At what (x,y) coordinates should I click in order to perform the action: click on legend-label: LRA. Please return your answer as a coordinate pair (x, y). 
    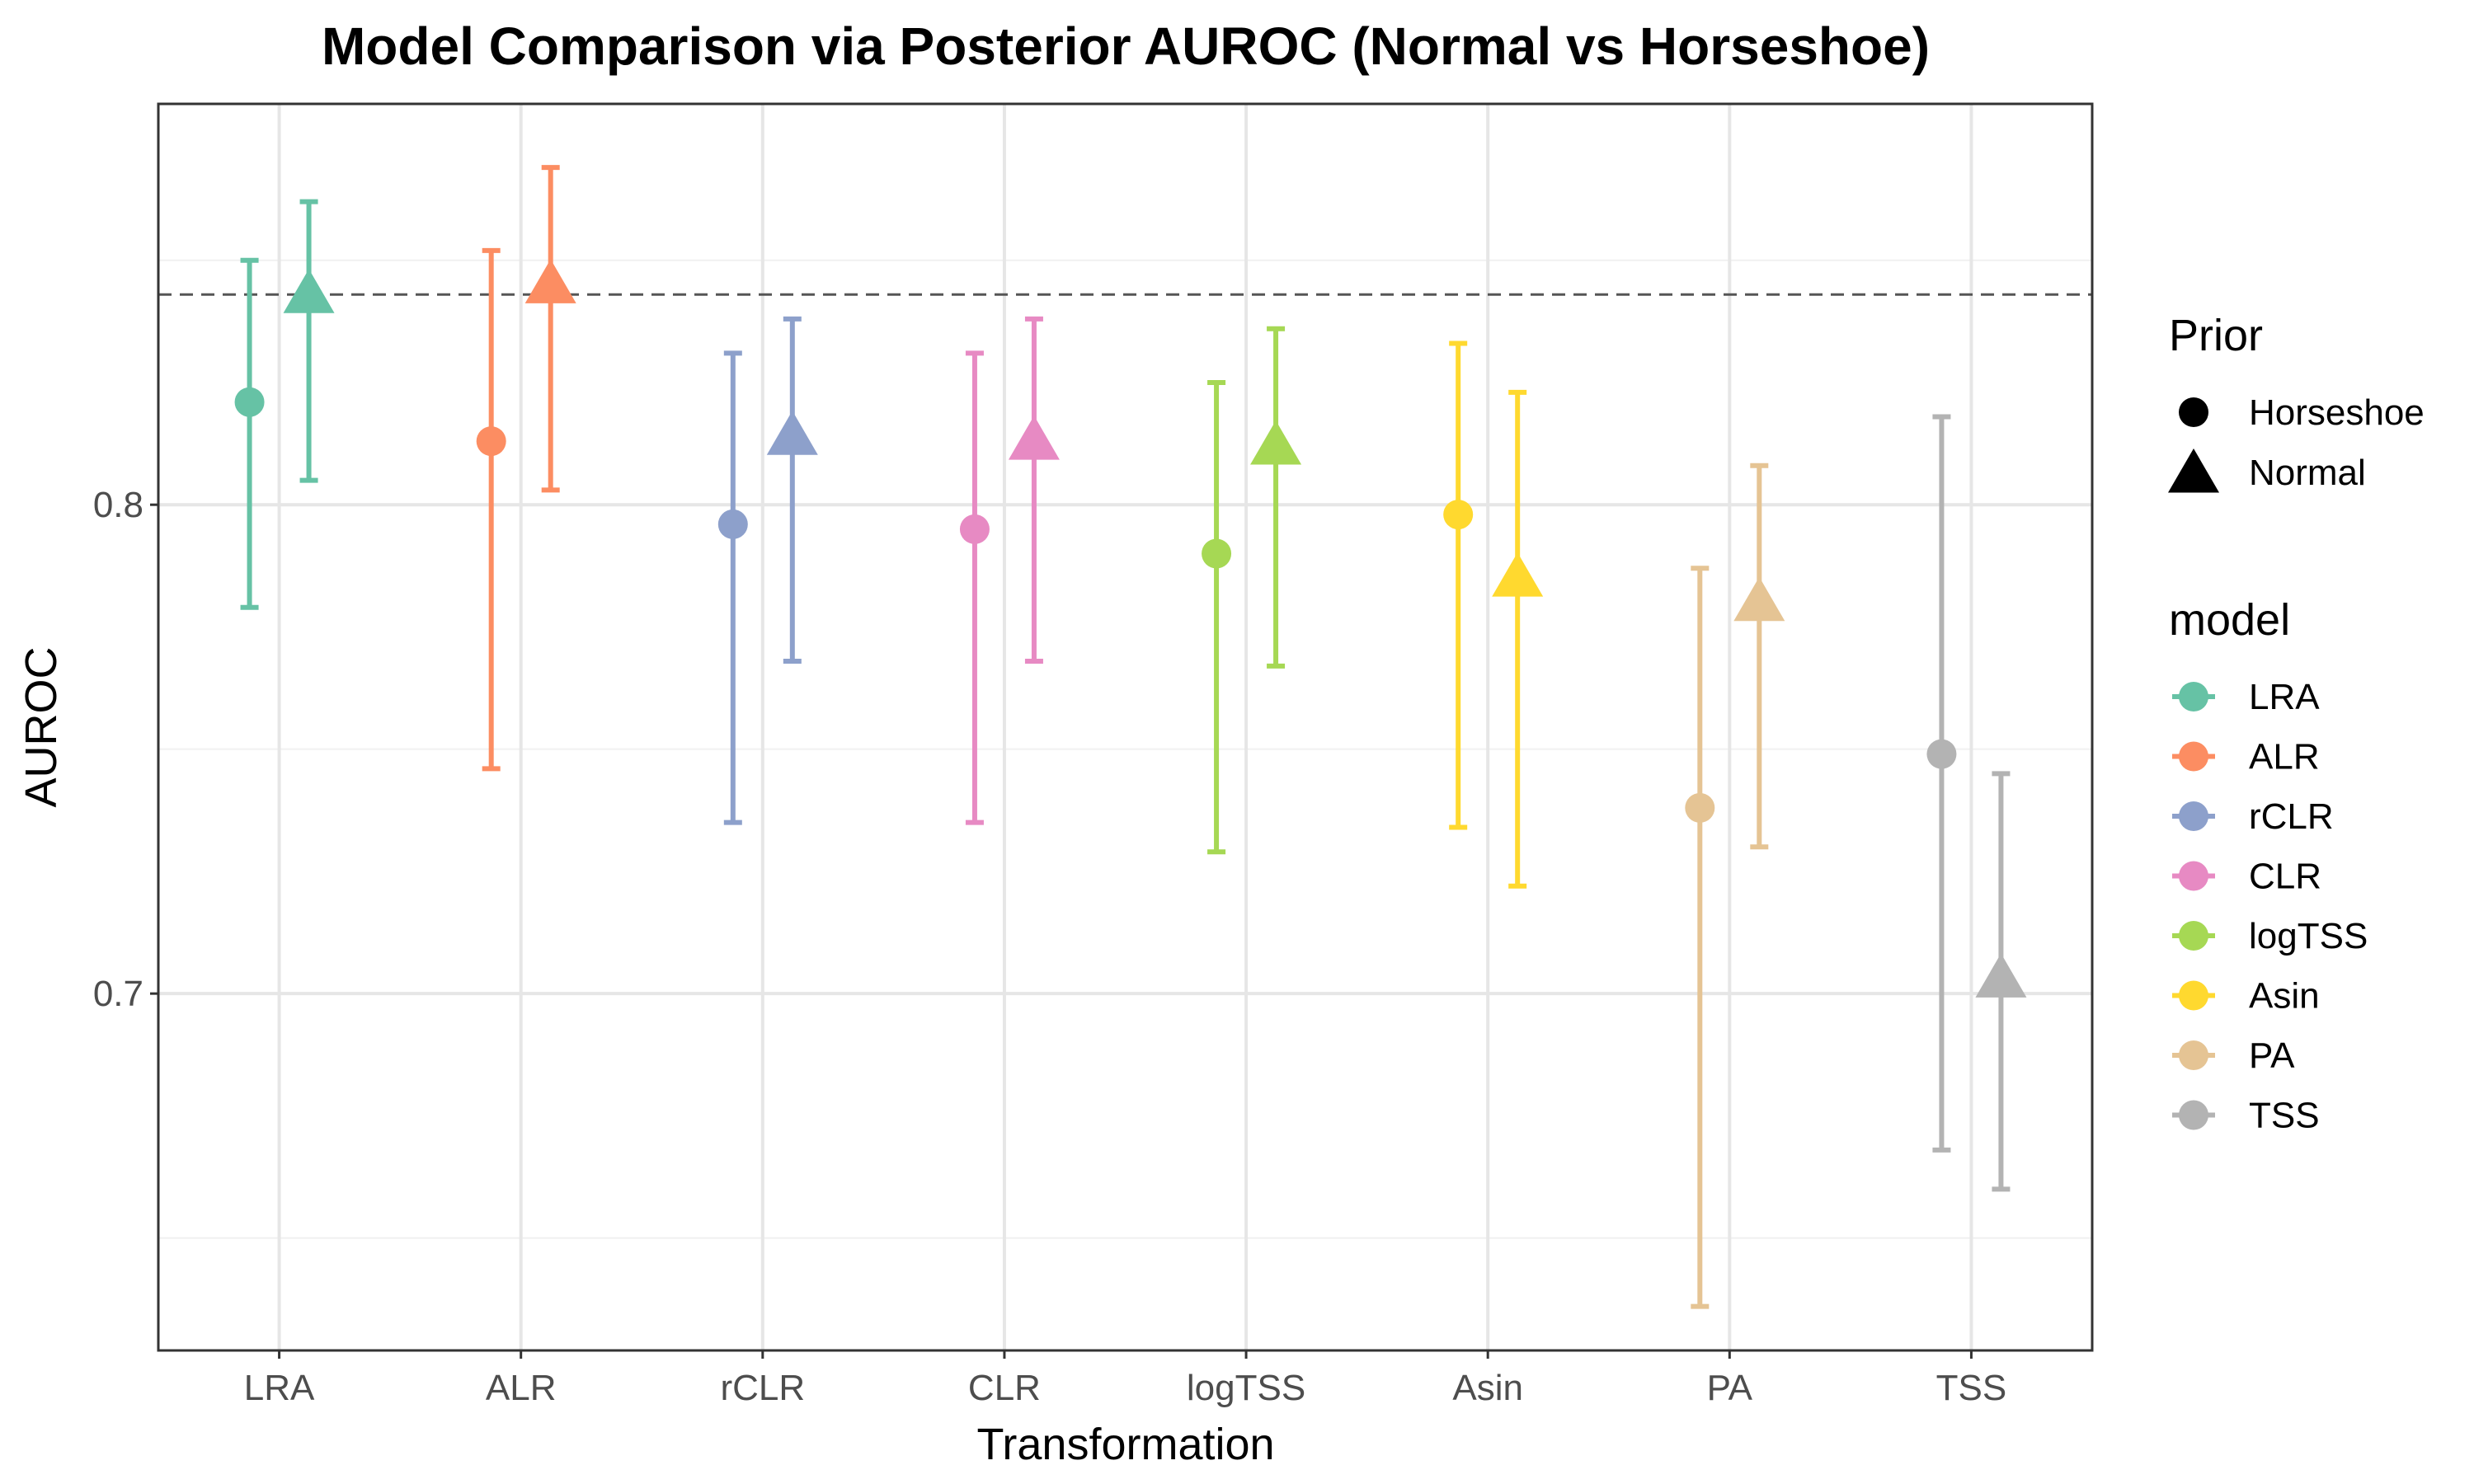
    Looking at the image, I should click on (2284, 697).